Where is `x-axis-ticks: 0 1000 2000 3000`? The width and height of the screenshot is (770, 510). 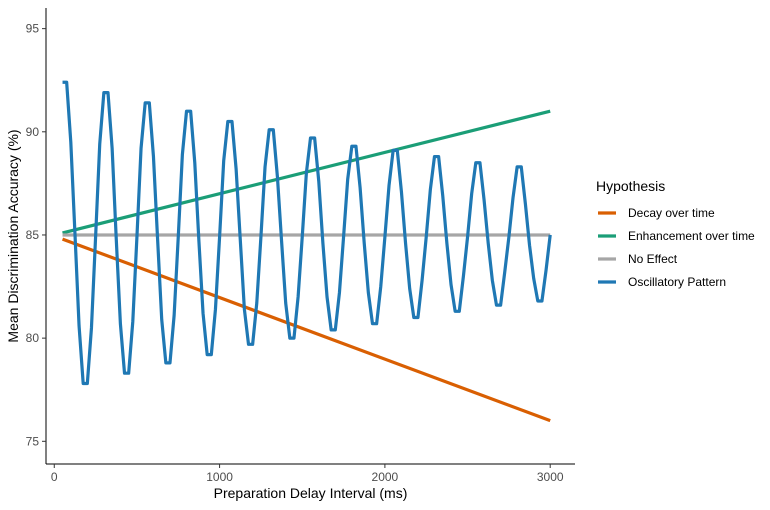
x-axis-ticks: 0 1000 2000 3000 is located at coordinates (307, 474).